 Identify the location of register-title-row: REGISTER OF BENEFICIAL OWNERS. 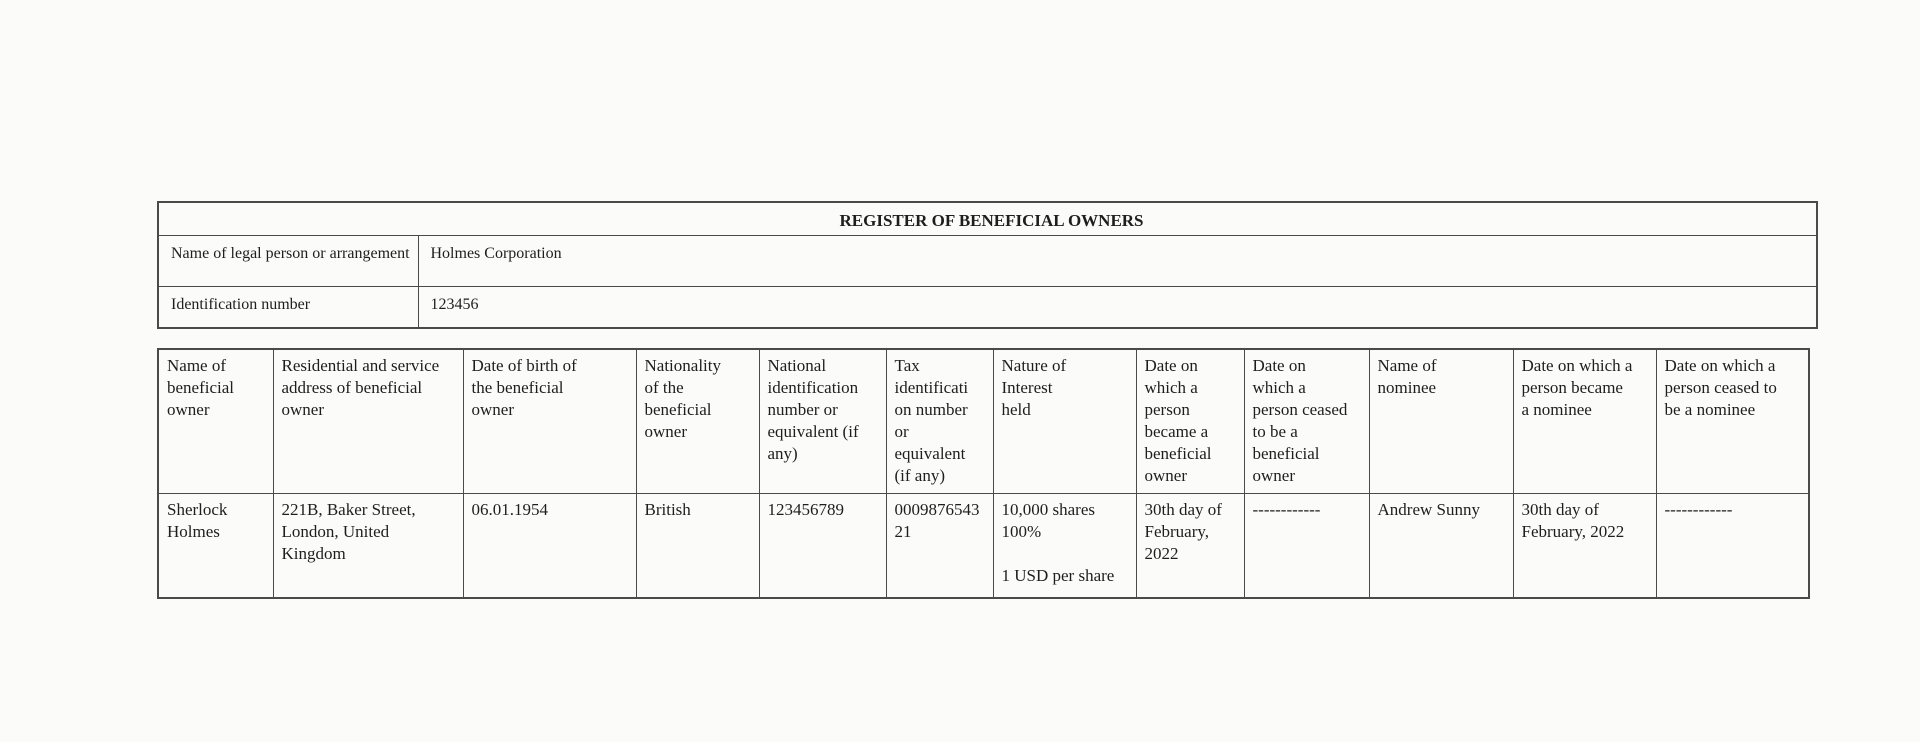
(987, 218).